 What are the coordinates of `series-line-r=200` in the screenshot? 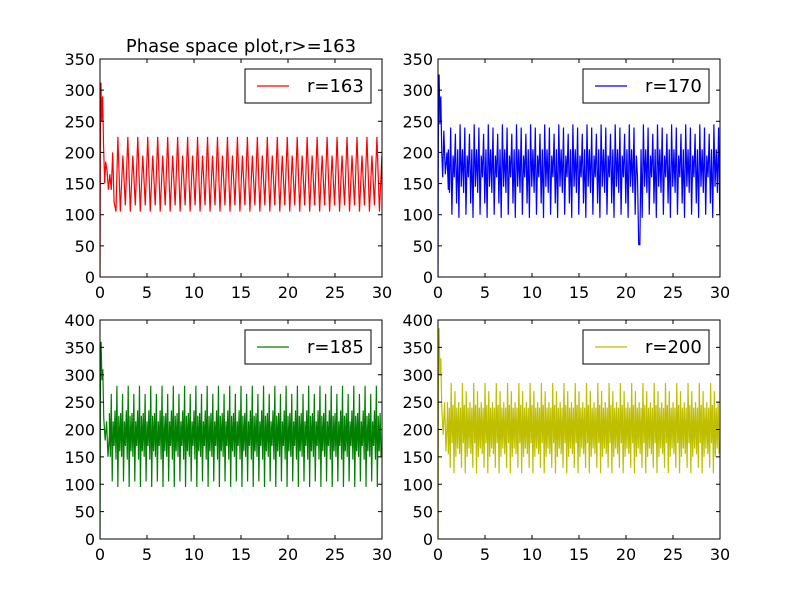 It's located at (579, 433).